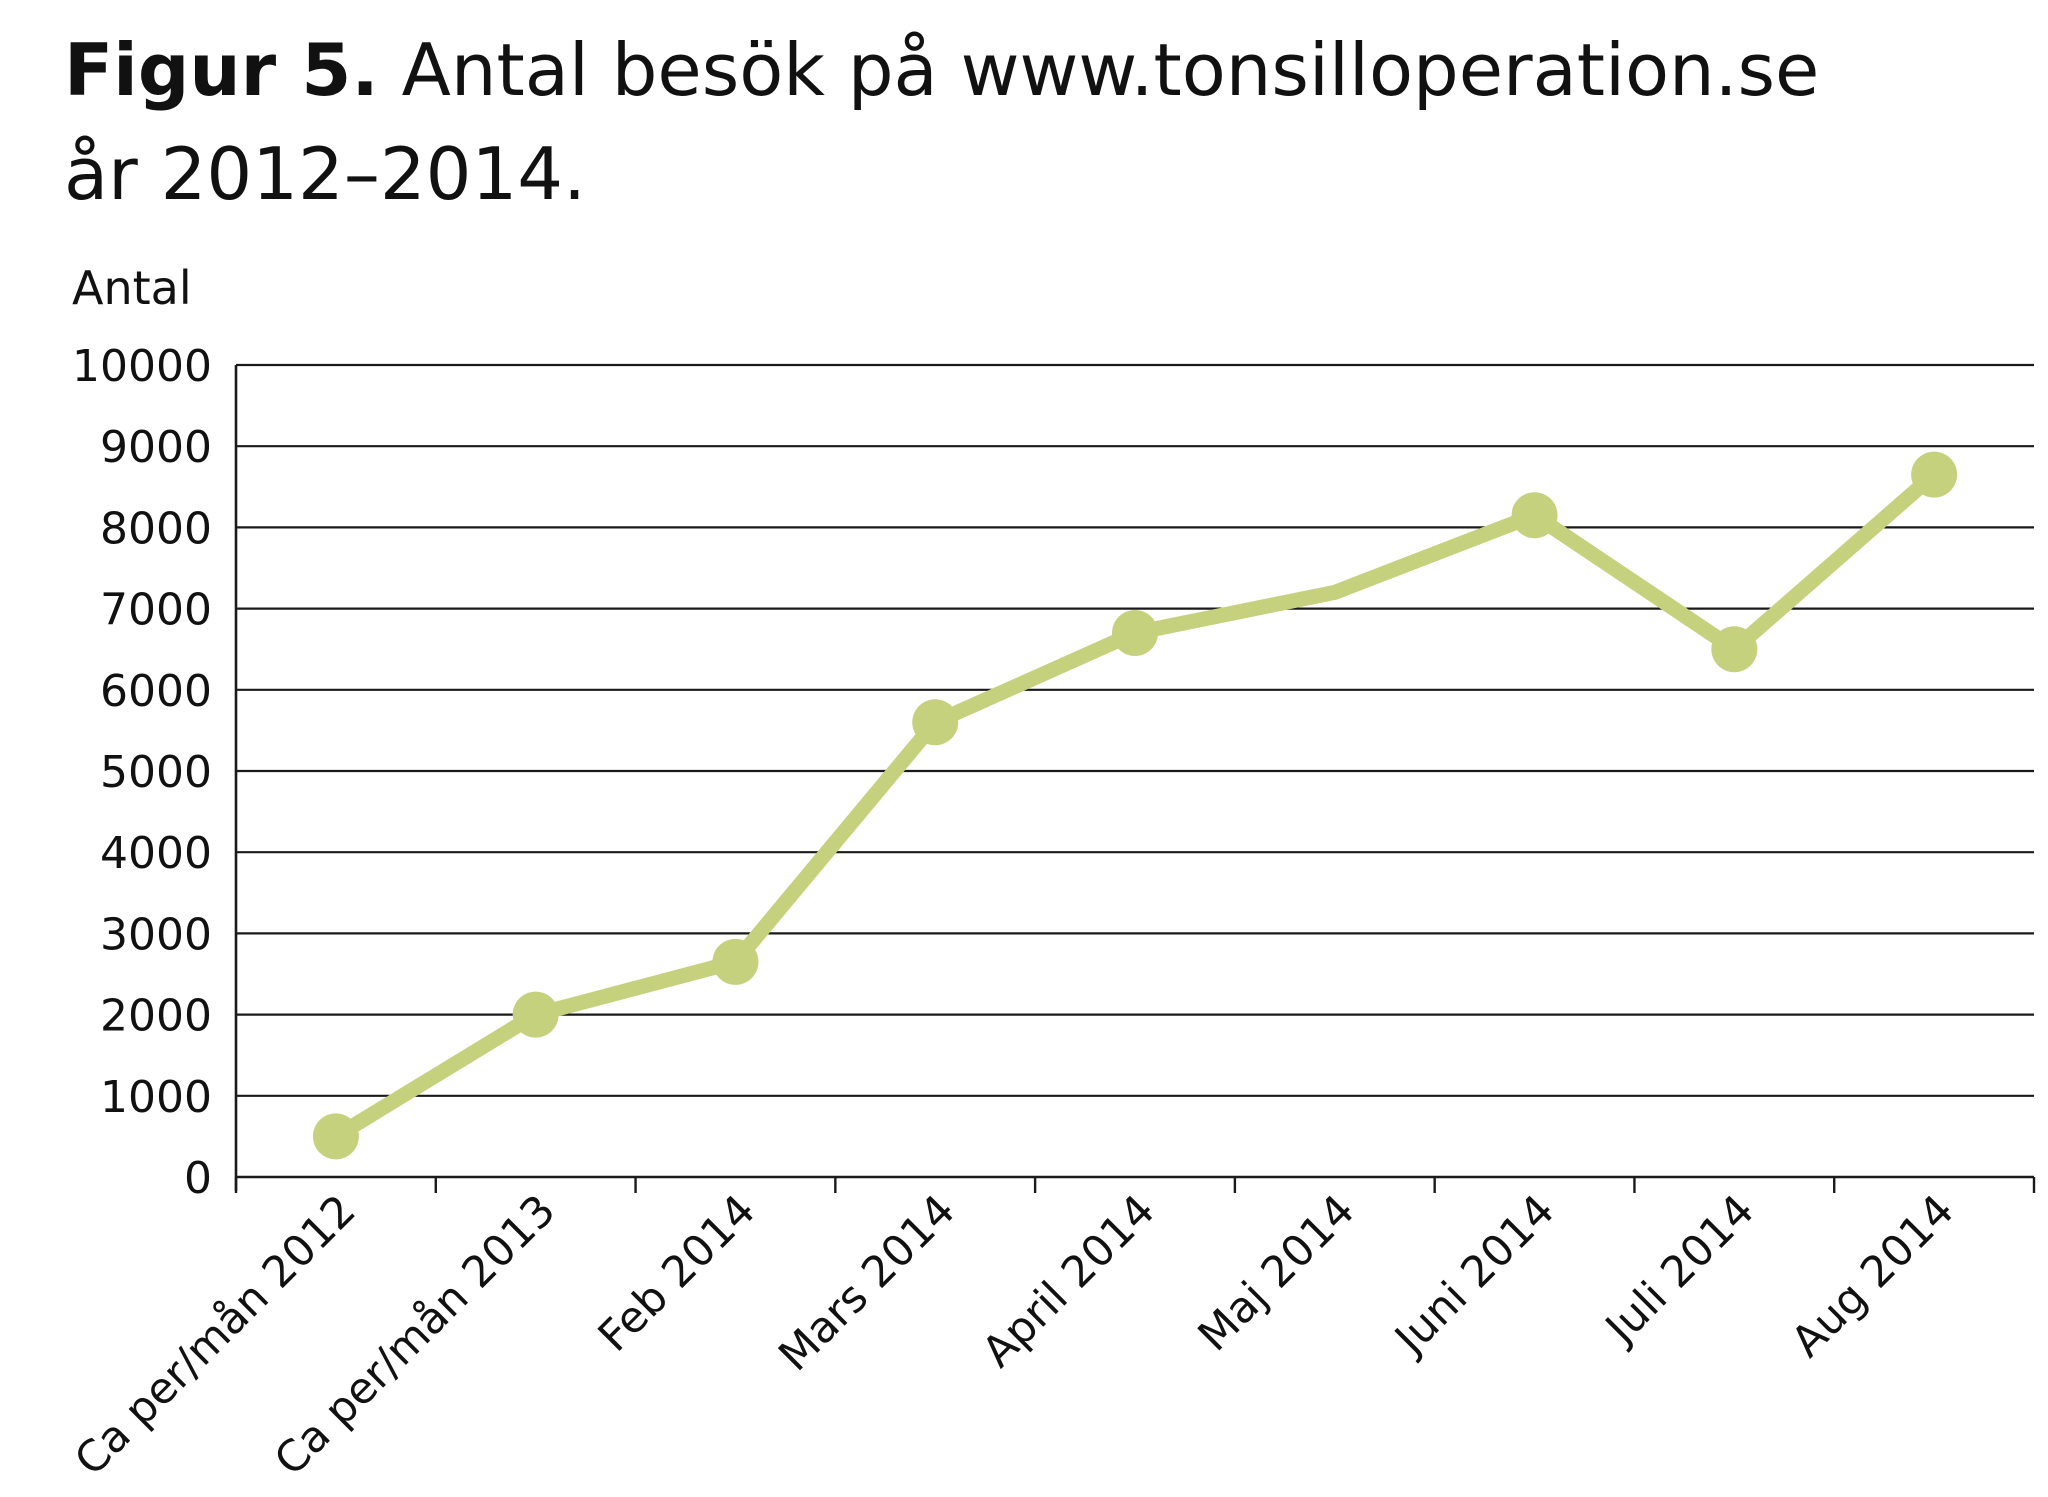  Describe the element at coordinates (1069, 1281) in the screenshot. I see `x-tick-label: April 2014` at that location.